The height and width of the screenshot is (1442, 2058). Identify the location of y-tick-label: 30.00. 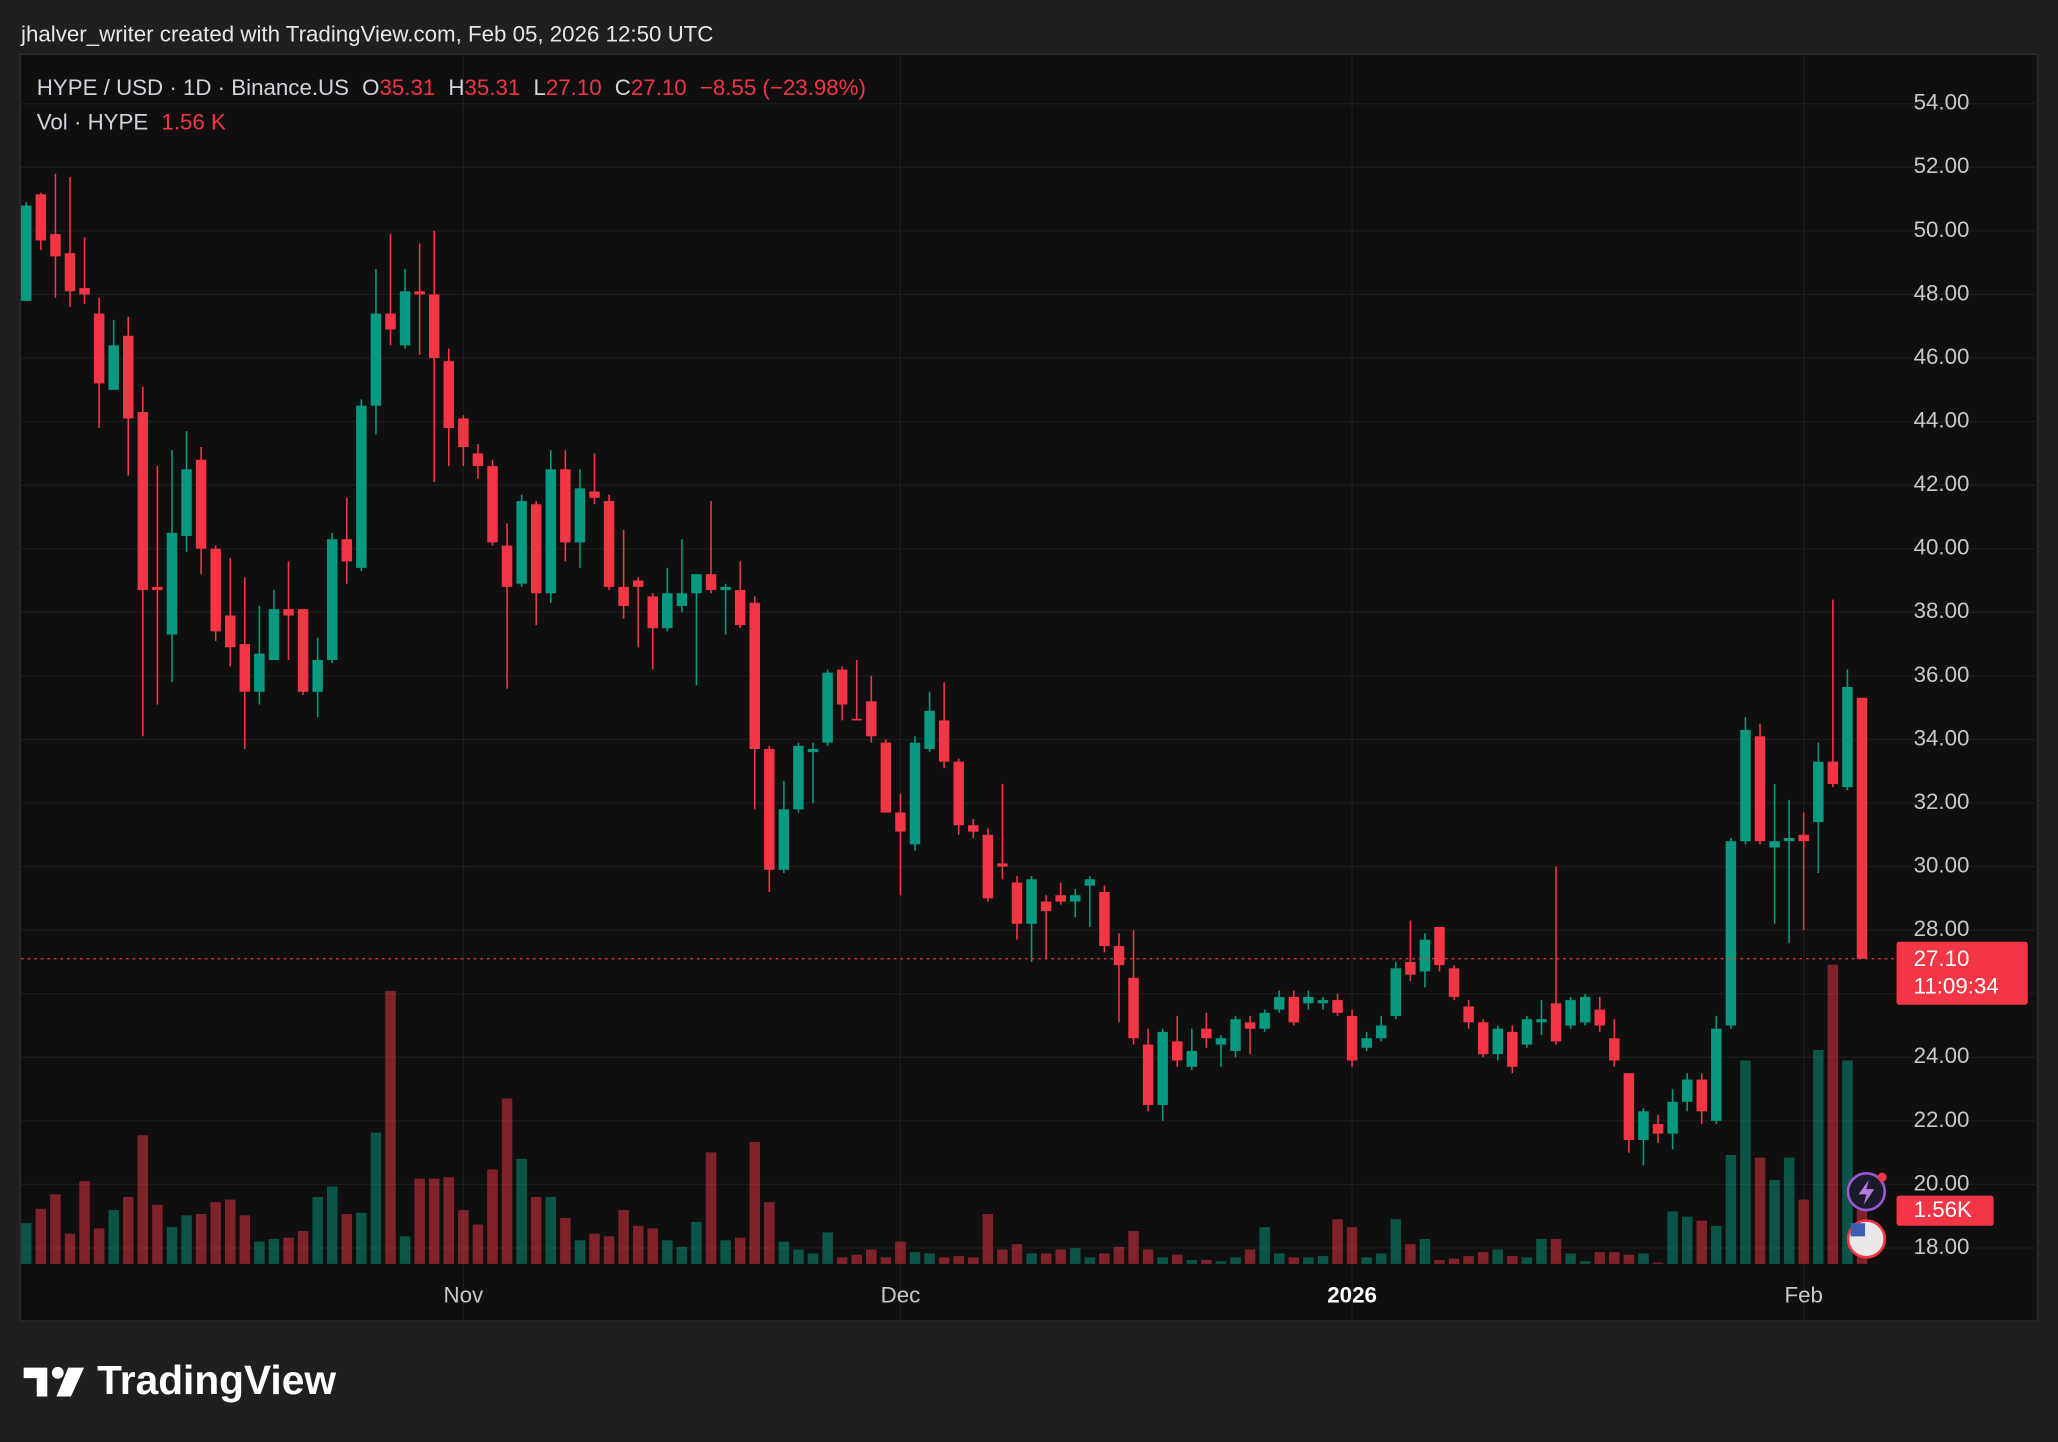
(1942, 864).